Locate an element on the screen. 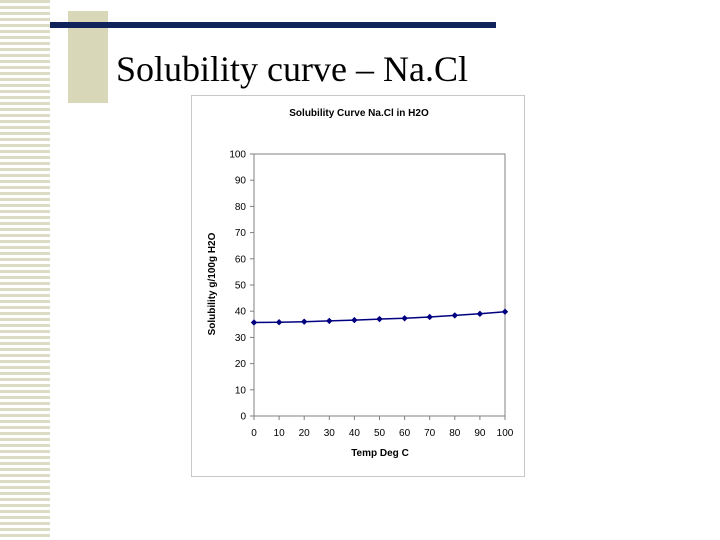  y-tick-label: 40 is located at coordinates (241, 312).